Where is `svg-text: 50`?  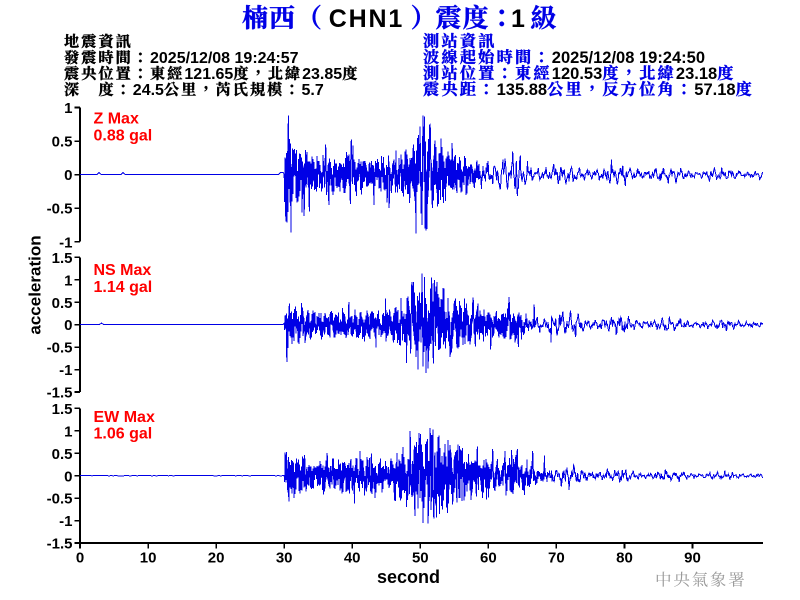 svg-text: 50 is located at coordinates (420, 558).